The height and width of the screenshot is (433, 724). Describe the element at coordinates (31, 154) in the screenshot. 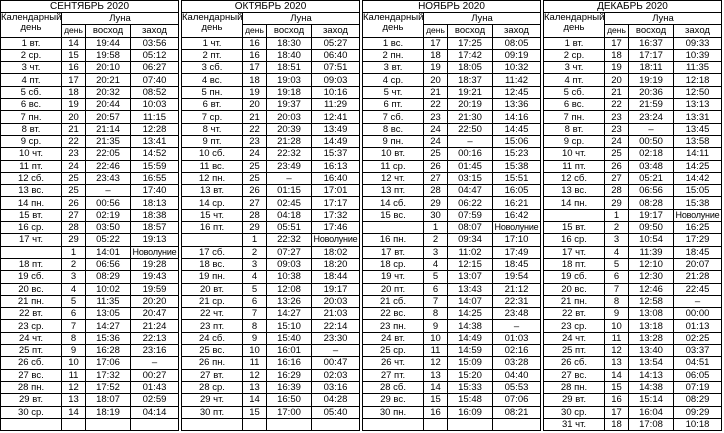

I see `calendar-day-cell: 10 чт.` at that location.